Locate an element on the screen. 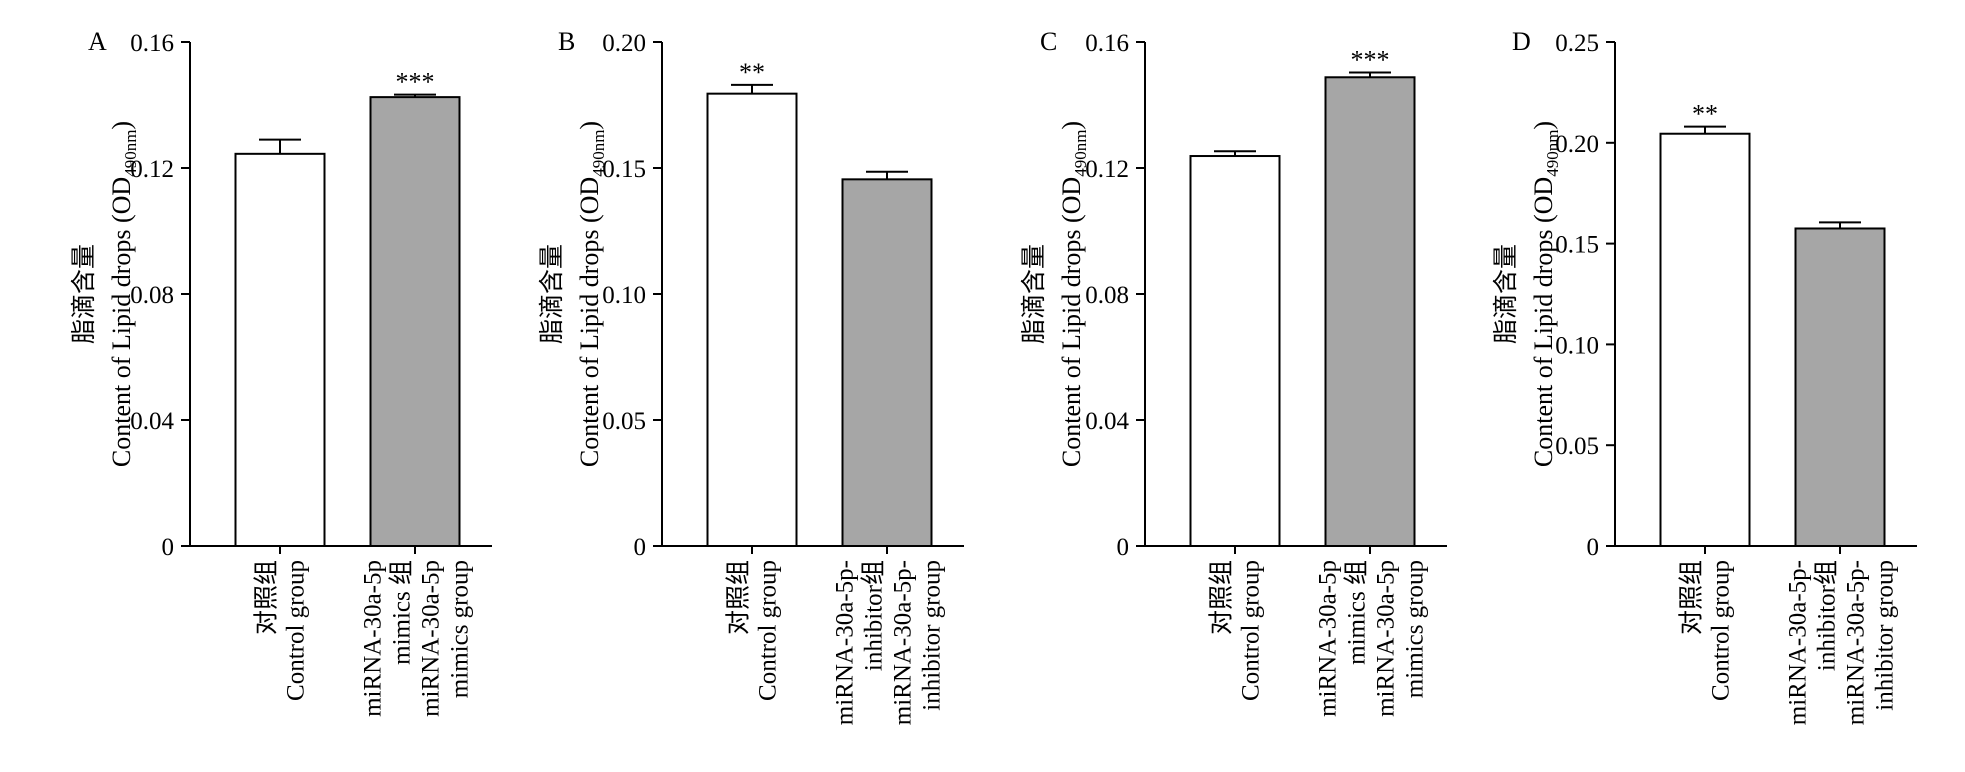 The height and width of the screenshot is (772, 1965). panel-letter: C is located at coordinates (1048, 41).